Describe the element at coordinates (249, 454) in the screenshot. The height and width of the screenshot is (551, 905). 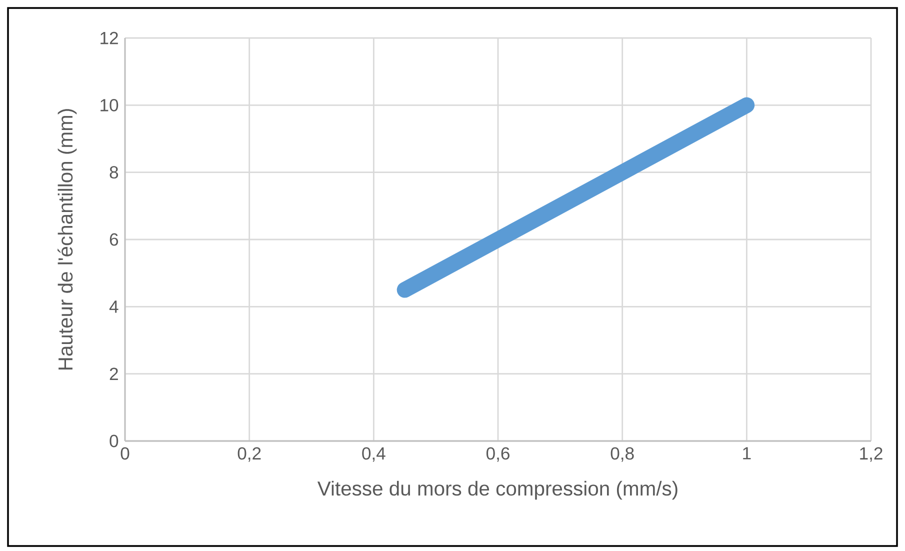
I see `x-tick-label: 0,2` at that location.